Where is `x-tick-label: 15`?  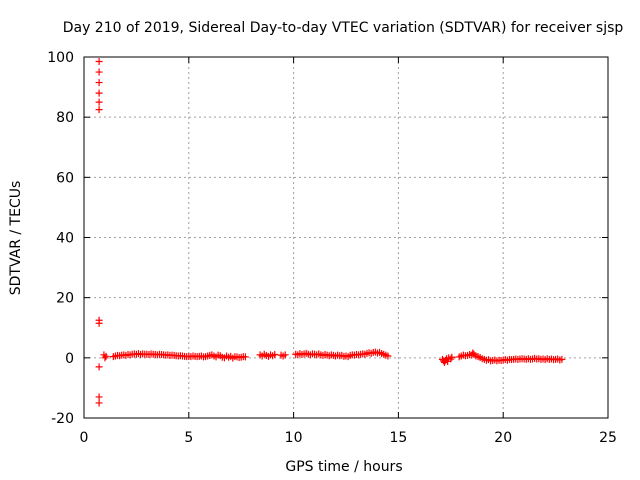 x-tick-label: 15 is located at coordinates (398, 438).